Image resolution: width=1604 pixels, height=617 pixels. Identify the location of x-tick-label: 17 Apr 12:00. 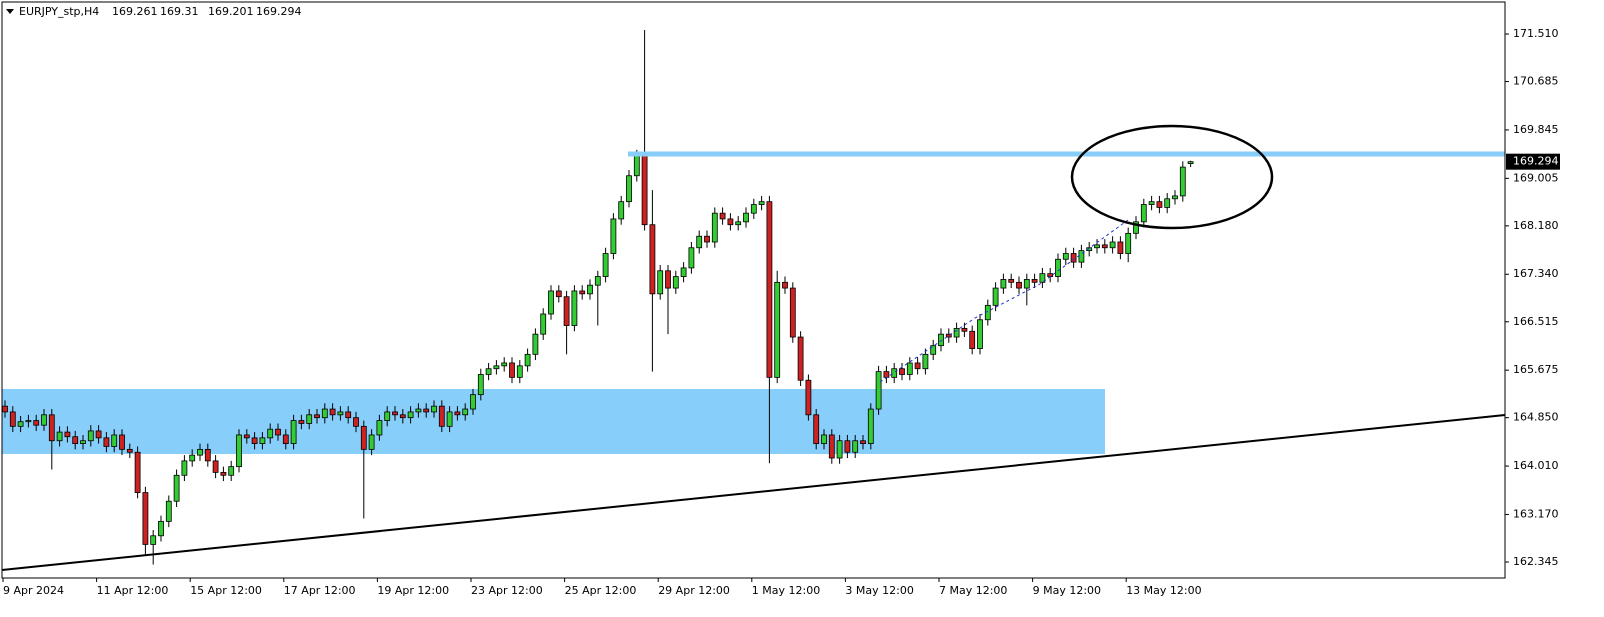
(320, 590).